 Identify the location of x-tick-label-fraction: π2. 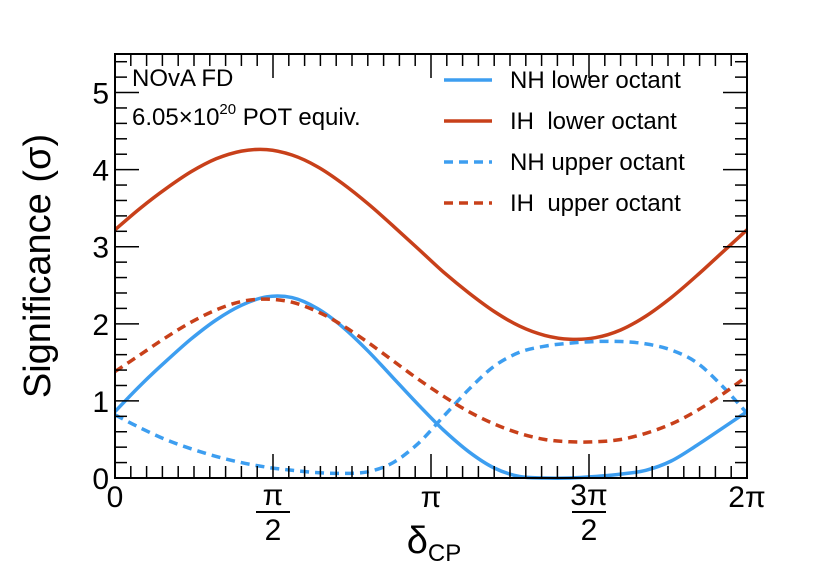
(273, 513).